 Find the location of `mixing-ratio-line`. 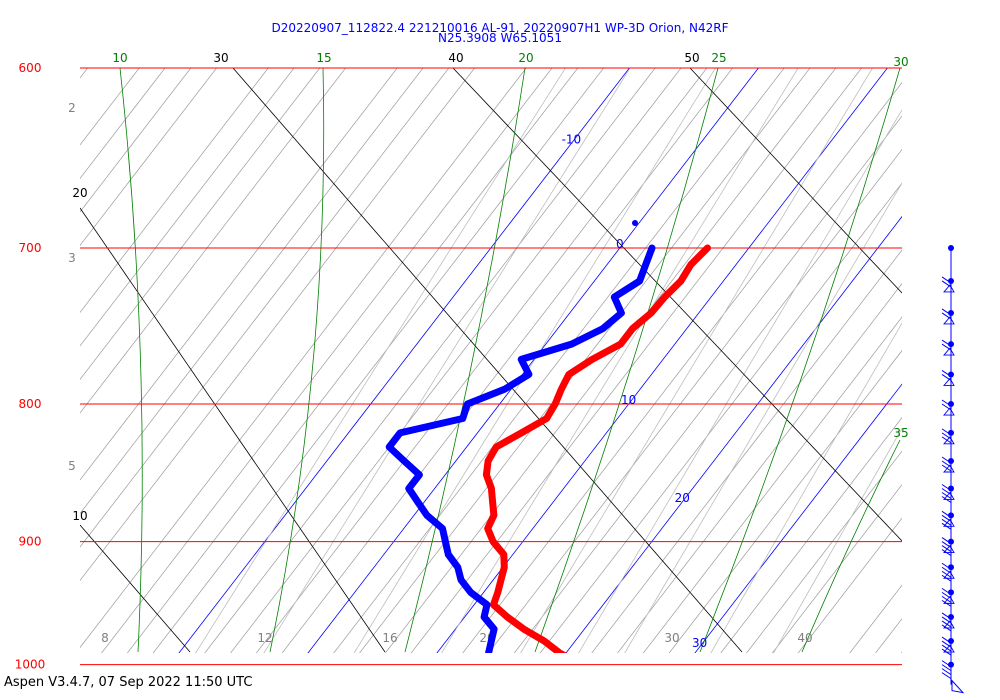

mixing-ratio-line is located at coordinates (837, 540).